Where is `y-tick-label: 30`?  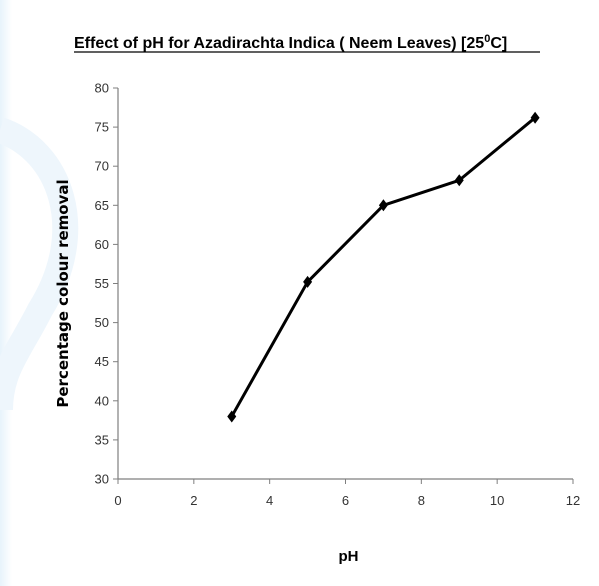 y-tick-label: 30 is located at coordinates (102, 479).